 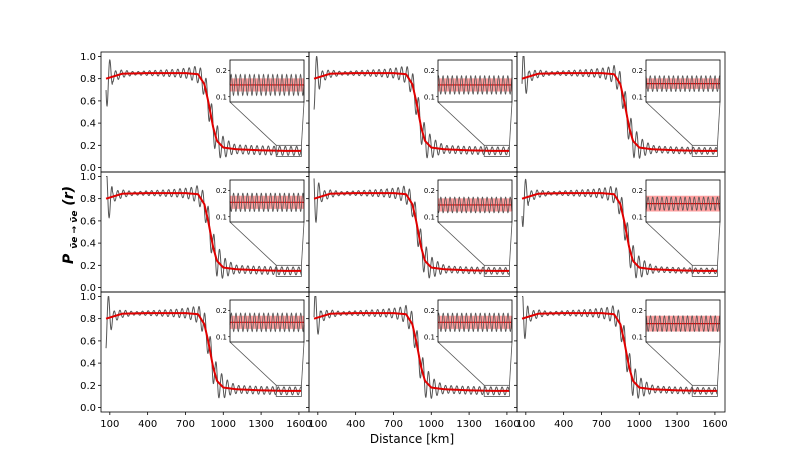 I want to click on y-axis-label-suffix: (r), so click(x=69, y=196).